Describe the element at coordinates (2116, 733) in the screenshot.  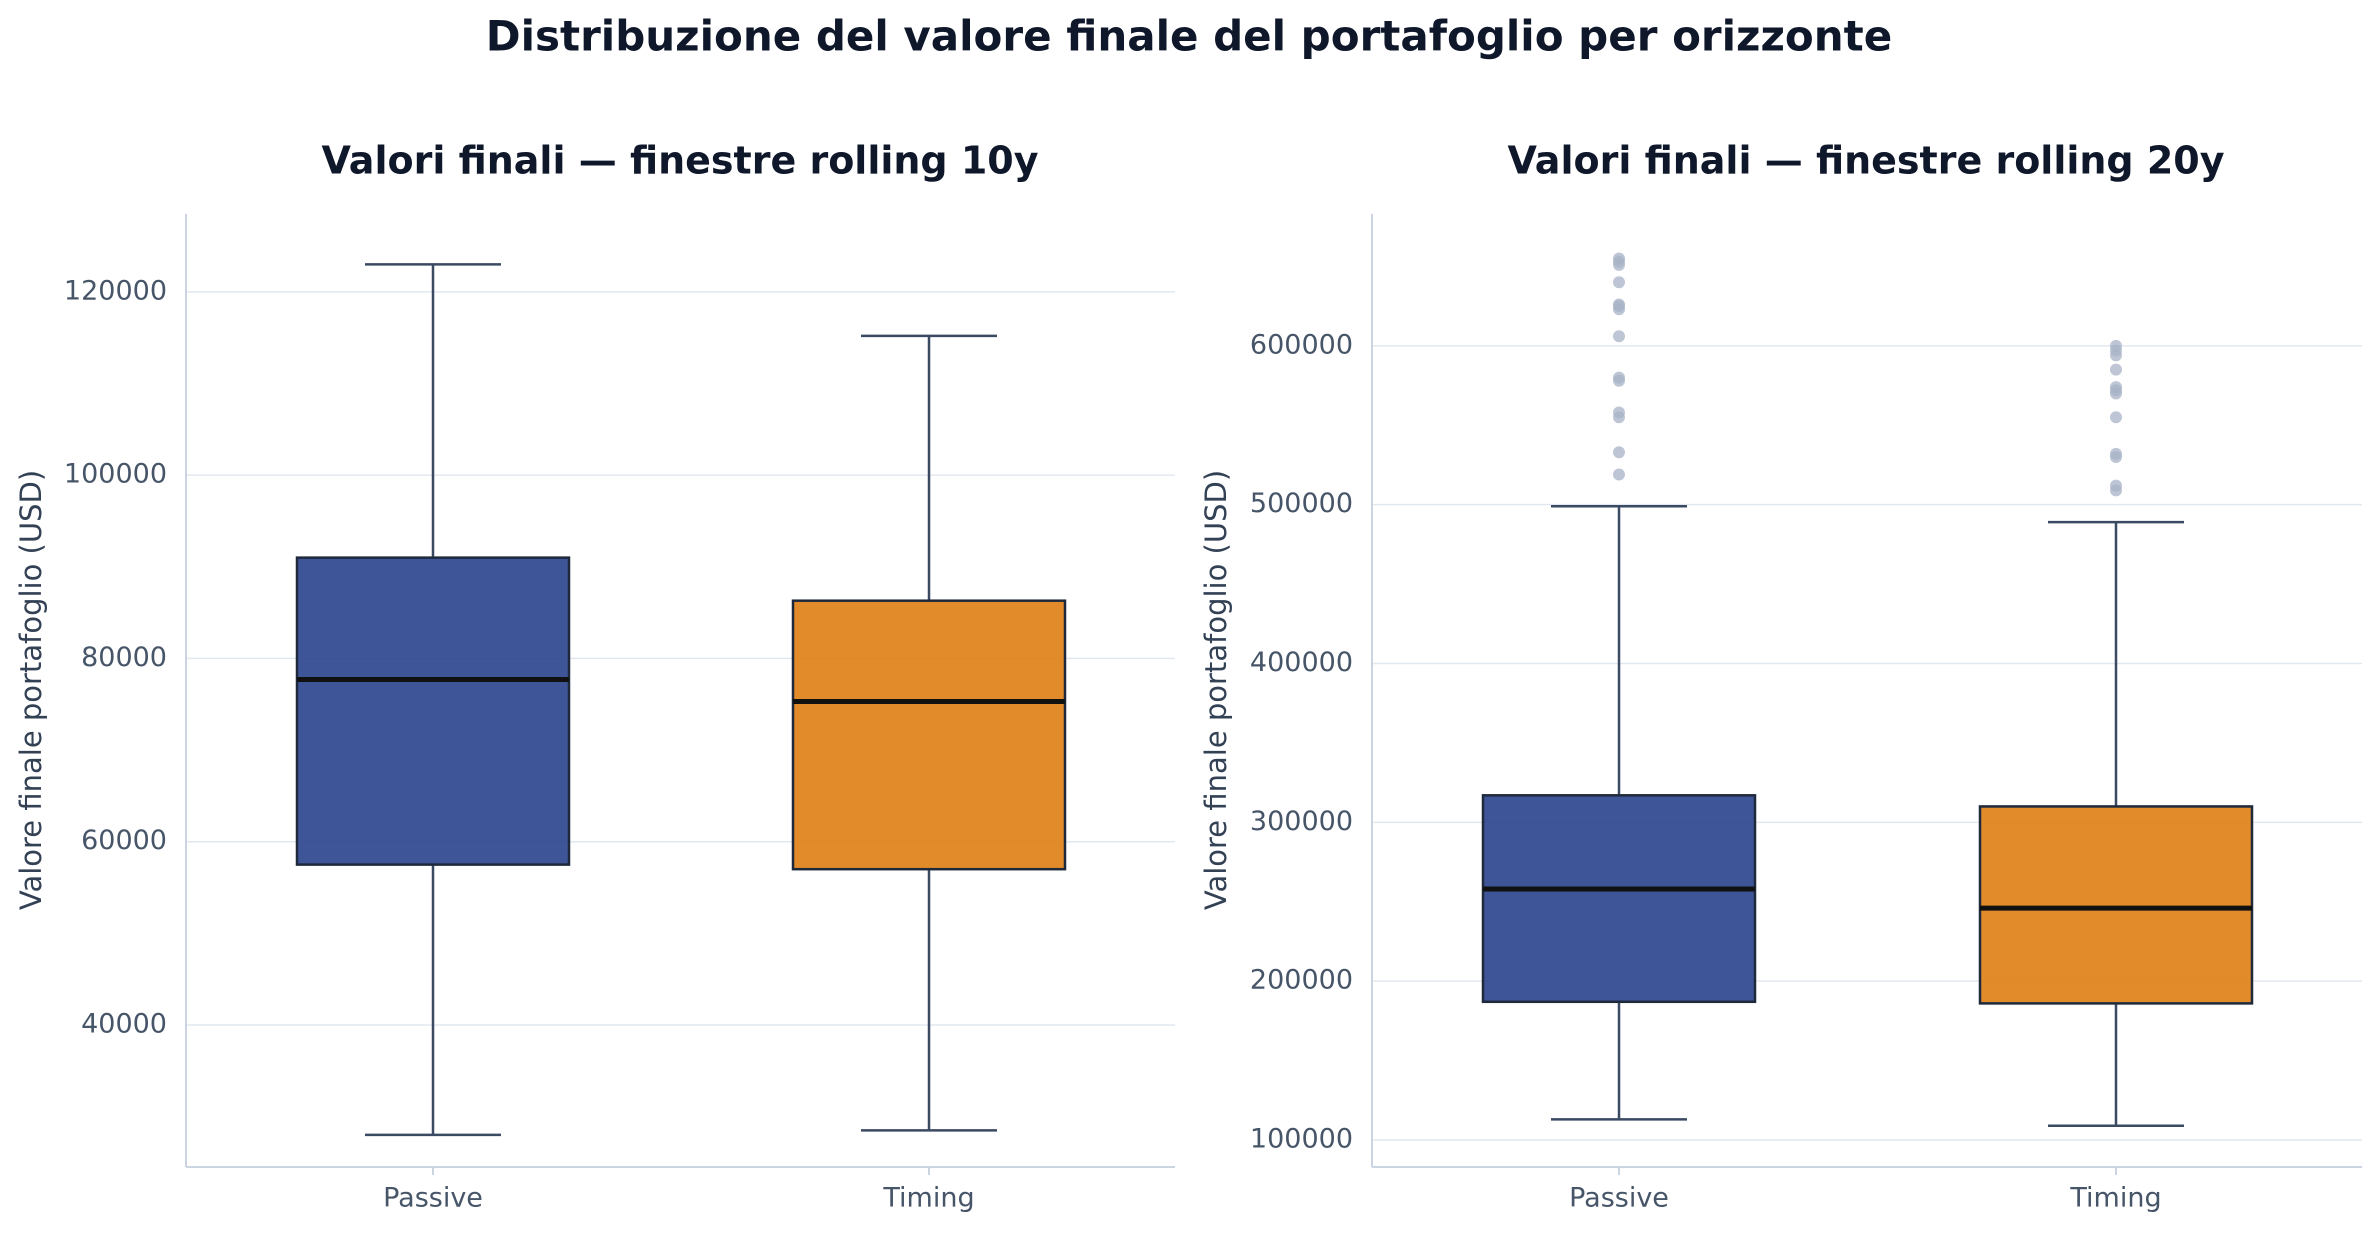
I see `box-timing-20y` at that location.